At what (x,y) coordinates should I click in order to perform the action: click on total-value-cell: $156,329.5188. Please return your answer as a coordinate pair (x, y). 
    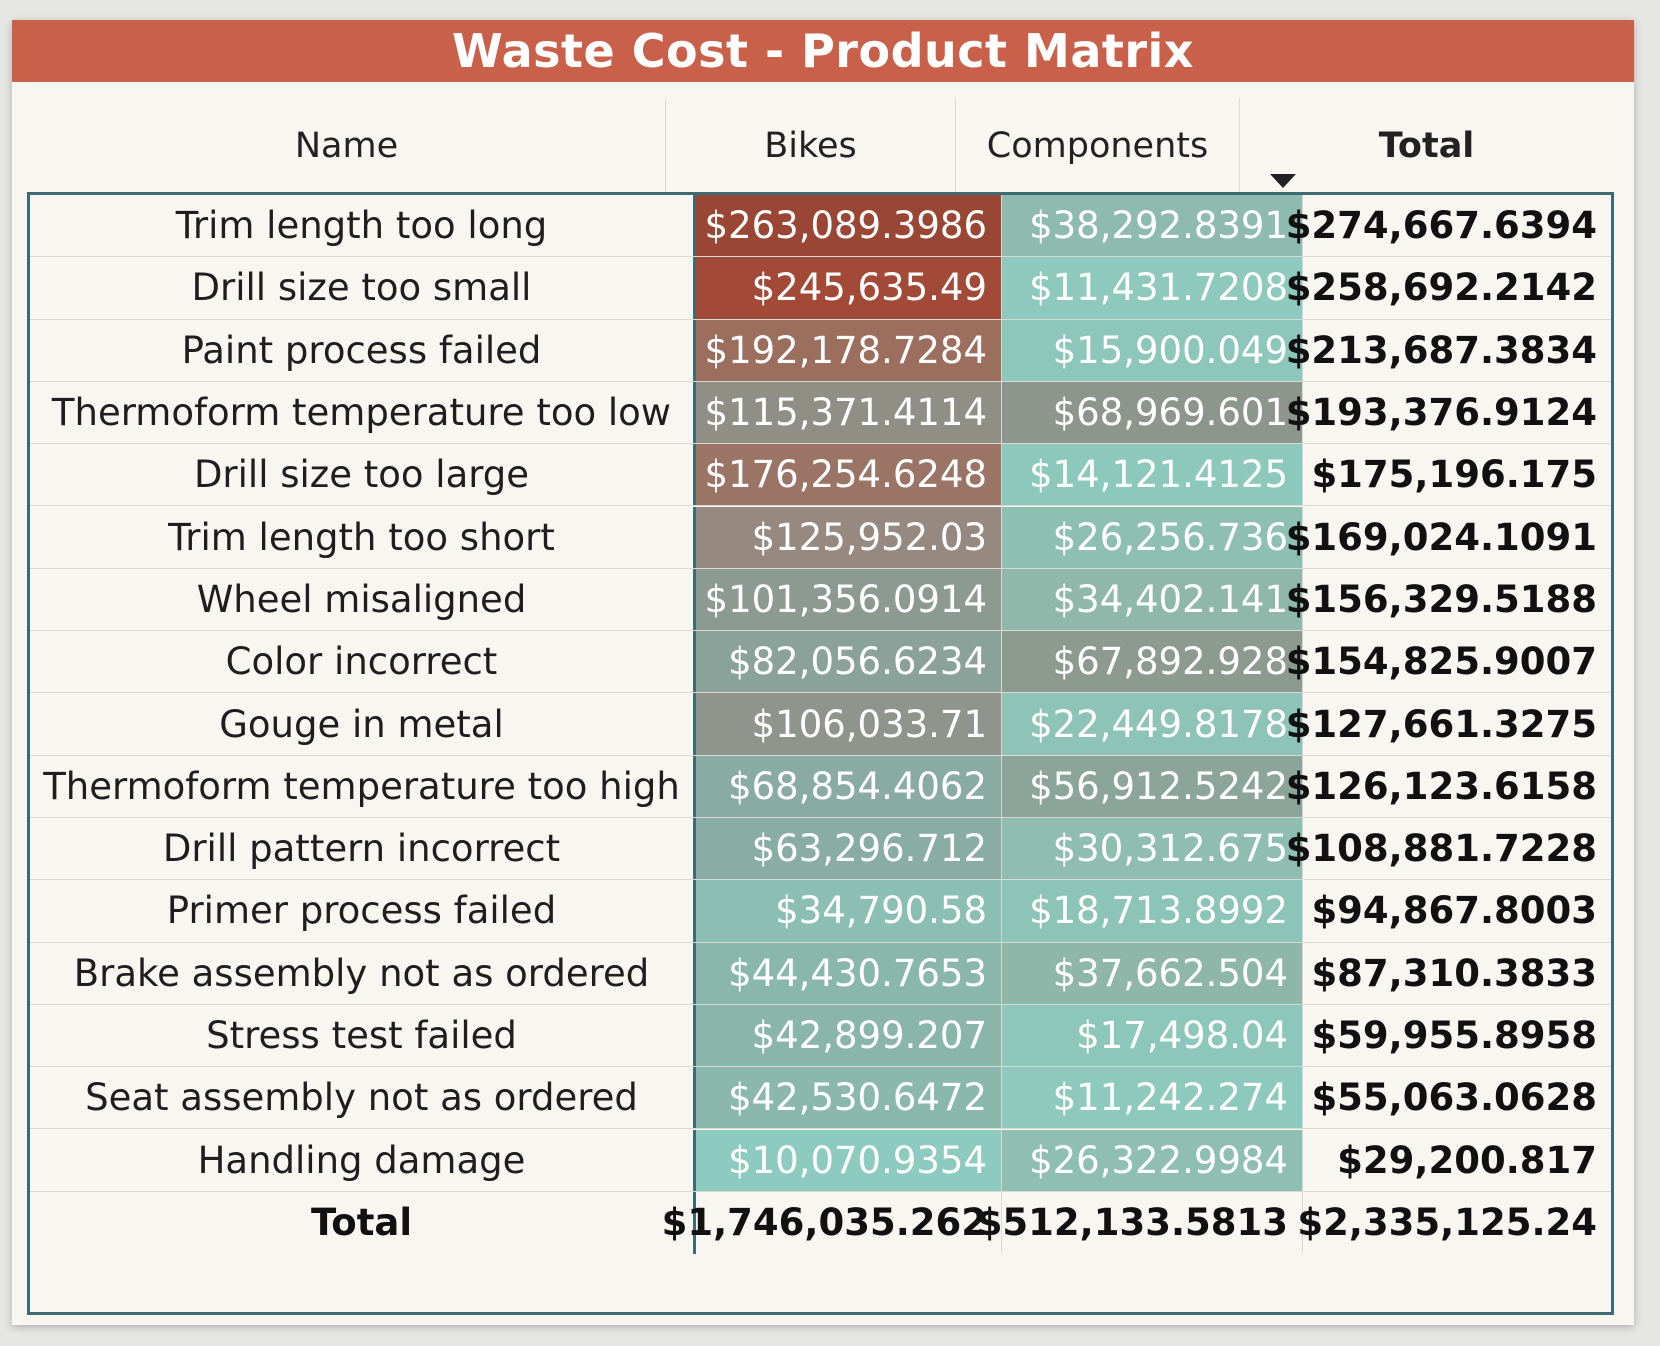
    Looking at the image, I should click on (1441, 599).